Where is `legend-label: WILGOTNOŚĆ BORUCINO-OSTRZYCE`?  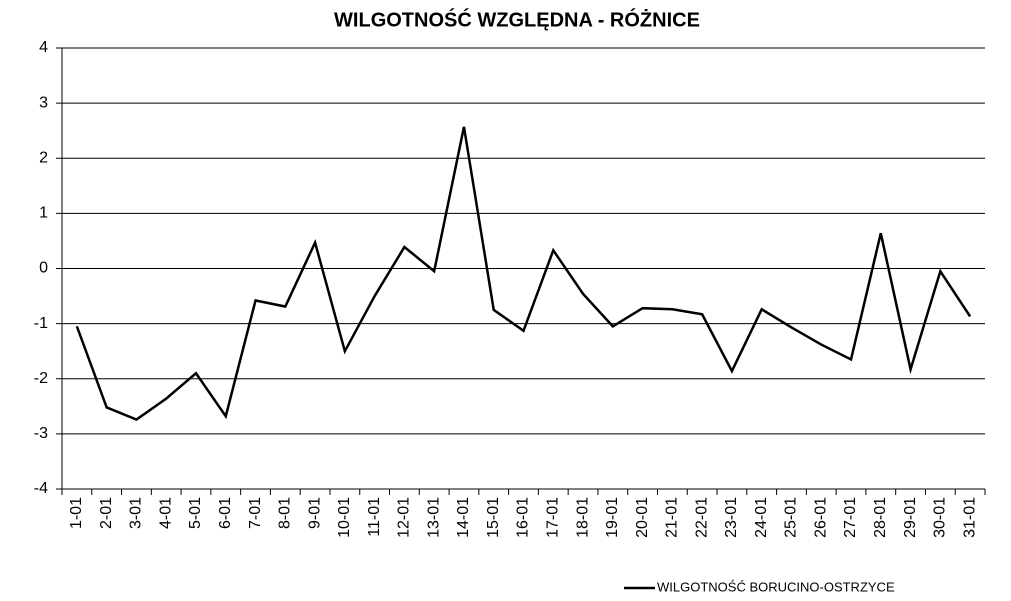
legend-label: WILGOTNOŚĆ BORUCINO-OSTRZYCE is located at coordinates (776, 586).